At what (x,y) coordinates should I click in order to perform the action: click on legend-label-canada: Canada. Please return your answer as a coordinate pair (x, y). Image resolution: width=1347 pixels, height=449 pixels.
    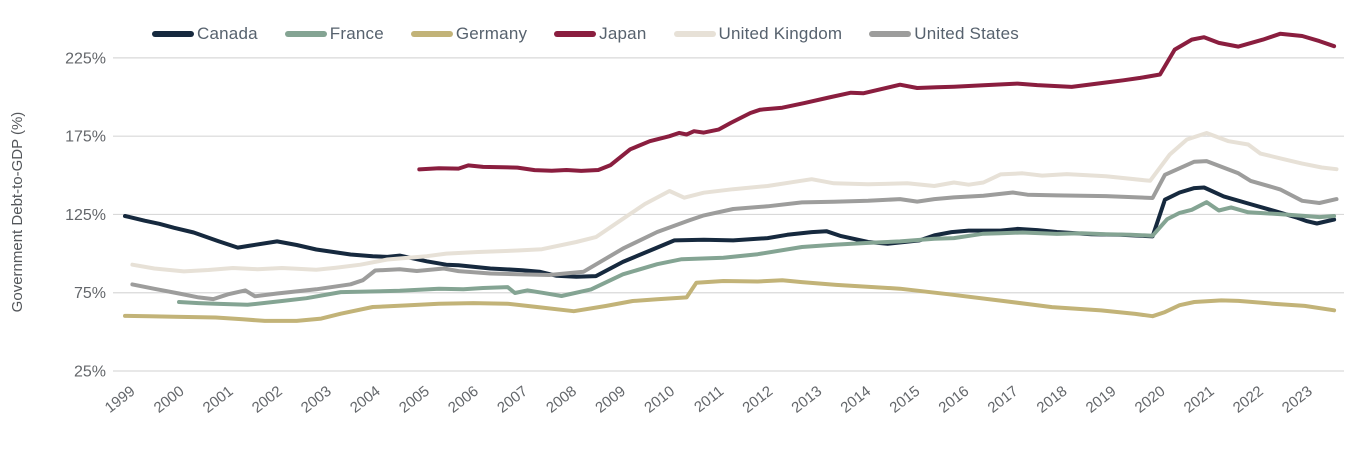
    Looking at the image, I should click on (227, 33).